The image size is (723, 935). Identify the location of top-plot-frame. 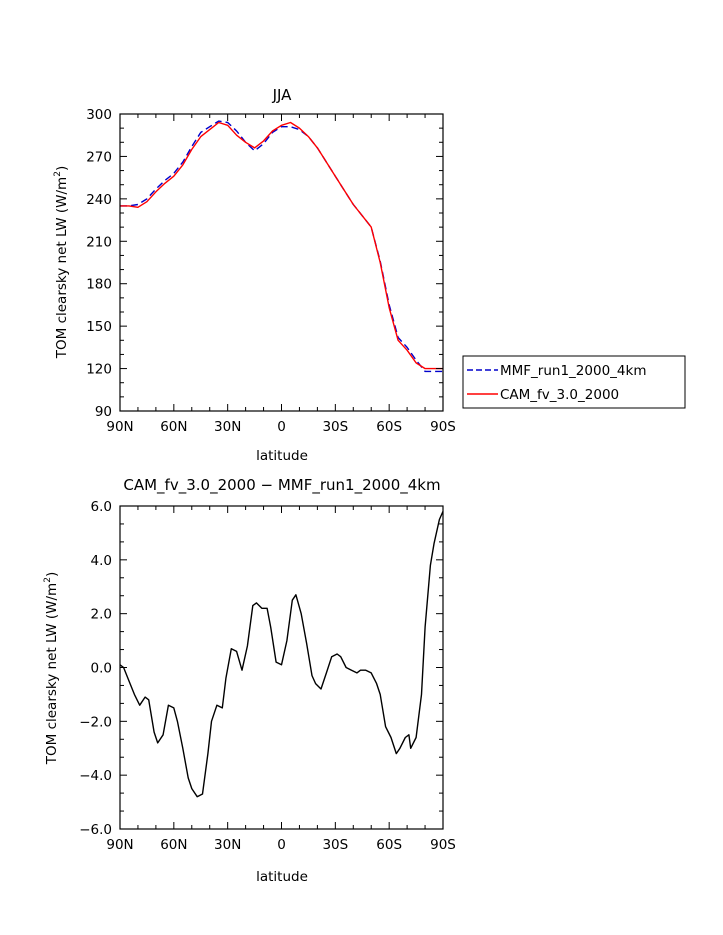
(281, 262).